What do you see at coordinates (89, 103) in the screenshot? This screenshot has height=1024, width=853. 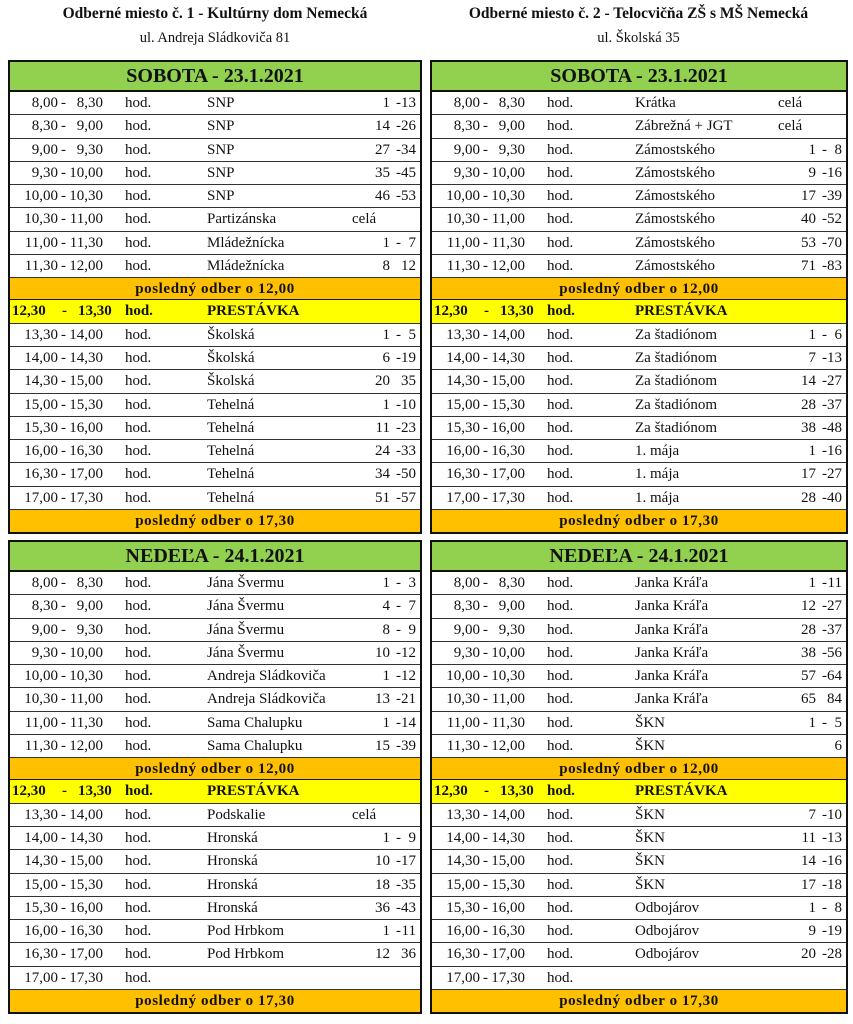 I see `time-to: 8,30` at bounding box center [89, 103].